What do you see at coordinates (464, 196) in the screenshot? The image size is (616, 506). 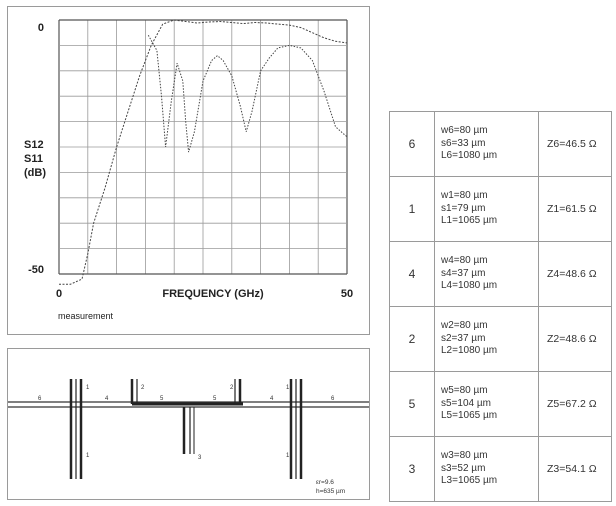 I see `width-value: w1=80 µm` at bounding box center [464, 196].